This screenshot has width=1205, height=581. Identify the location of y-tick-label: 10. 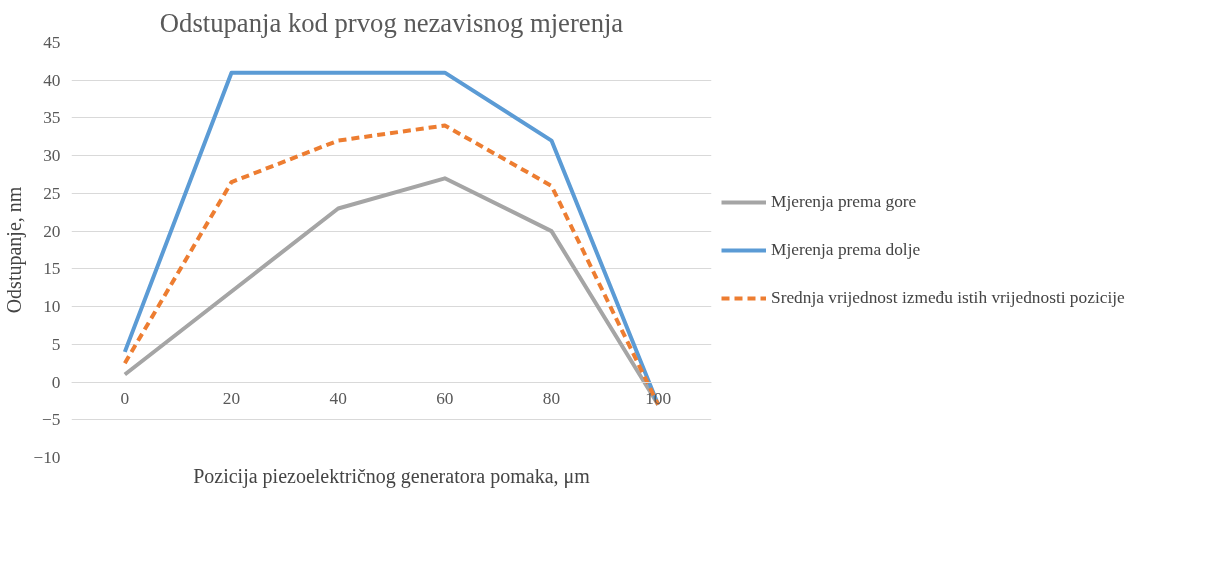
(52, 307).